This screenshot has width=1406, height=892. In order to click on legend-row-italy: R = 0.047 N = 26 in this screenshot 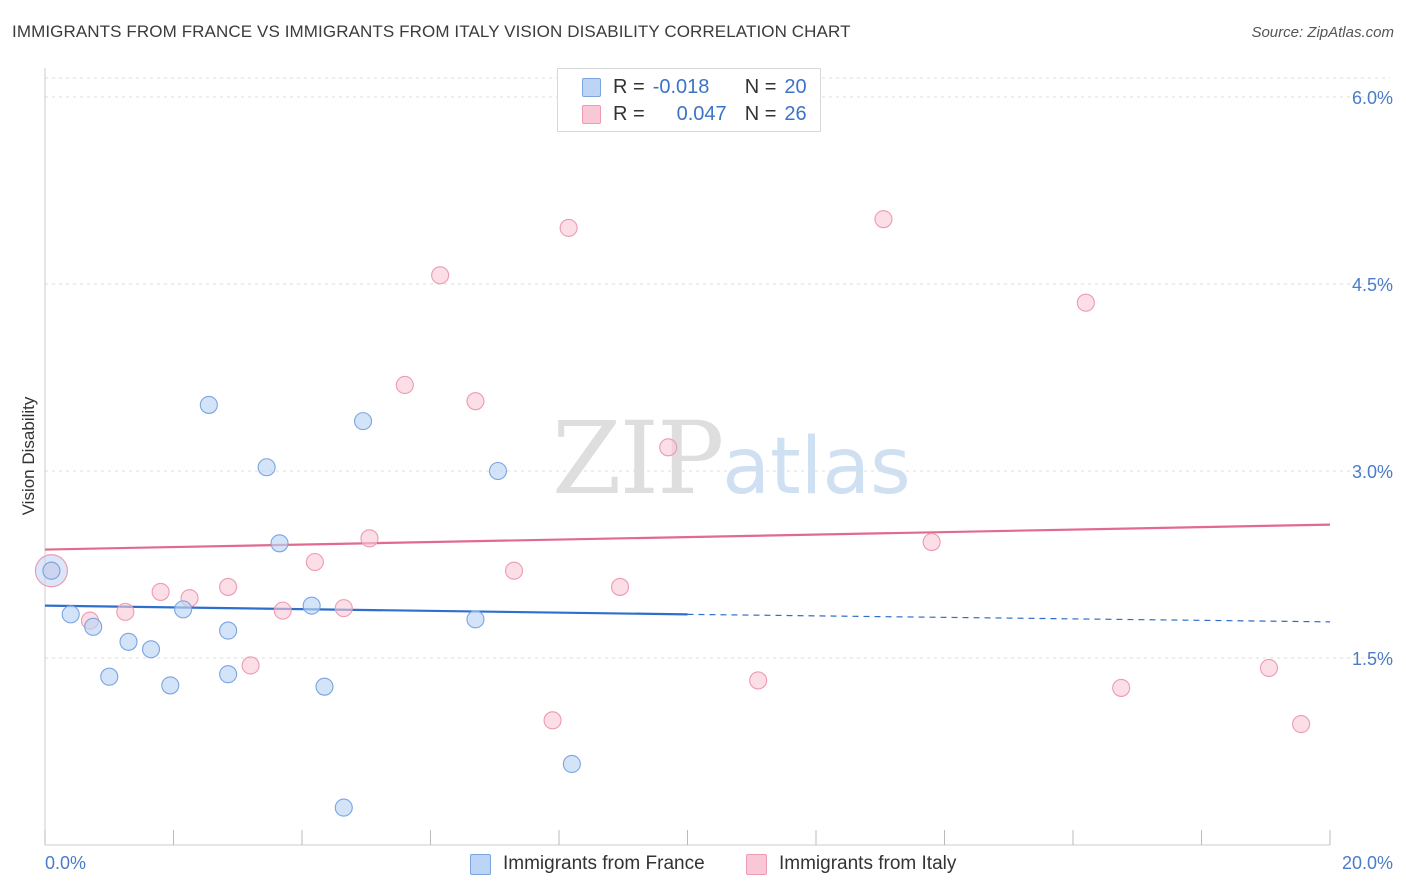, I will do `click(694, 114)`.